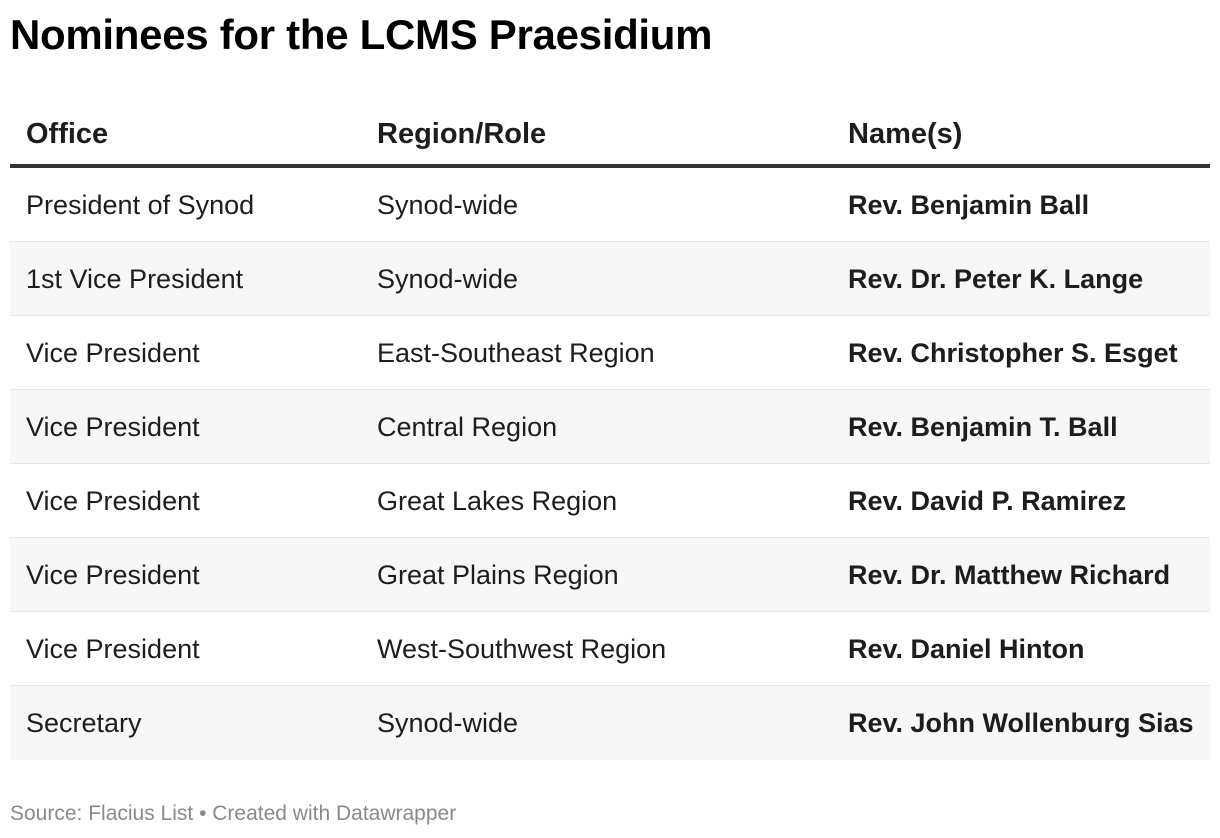 Image resolution: width=1220 pixels, height=838 pixels. I want to click on cell-name: Rev. Daniel Hinton, so click(966, 649).